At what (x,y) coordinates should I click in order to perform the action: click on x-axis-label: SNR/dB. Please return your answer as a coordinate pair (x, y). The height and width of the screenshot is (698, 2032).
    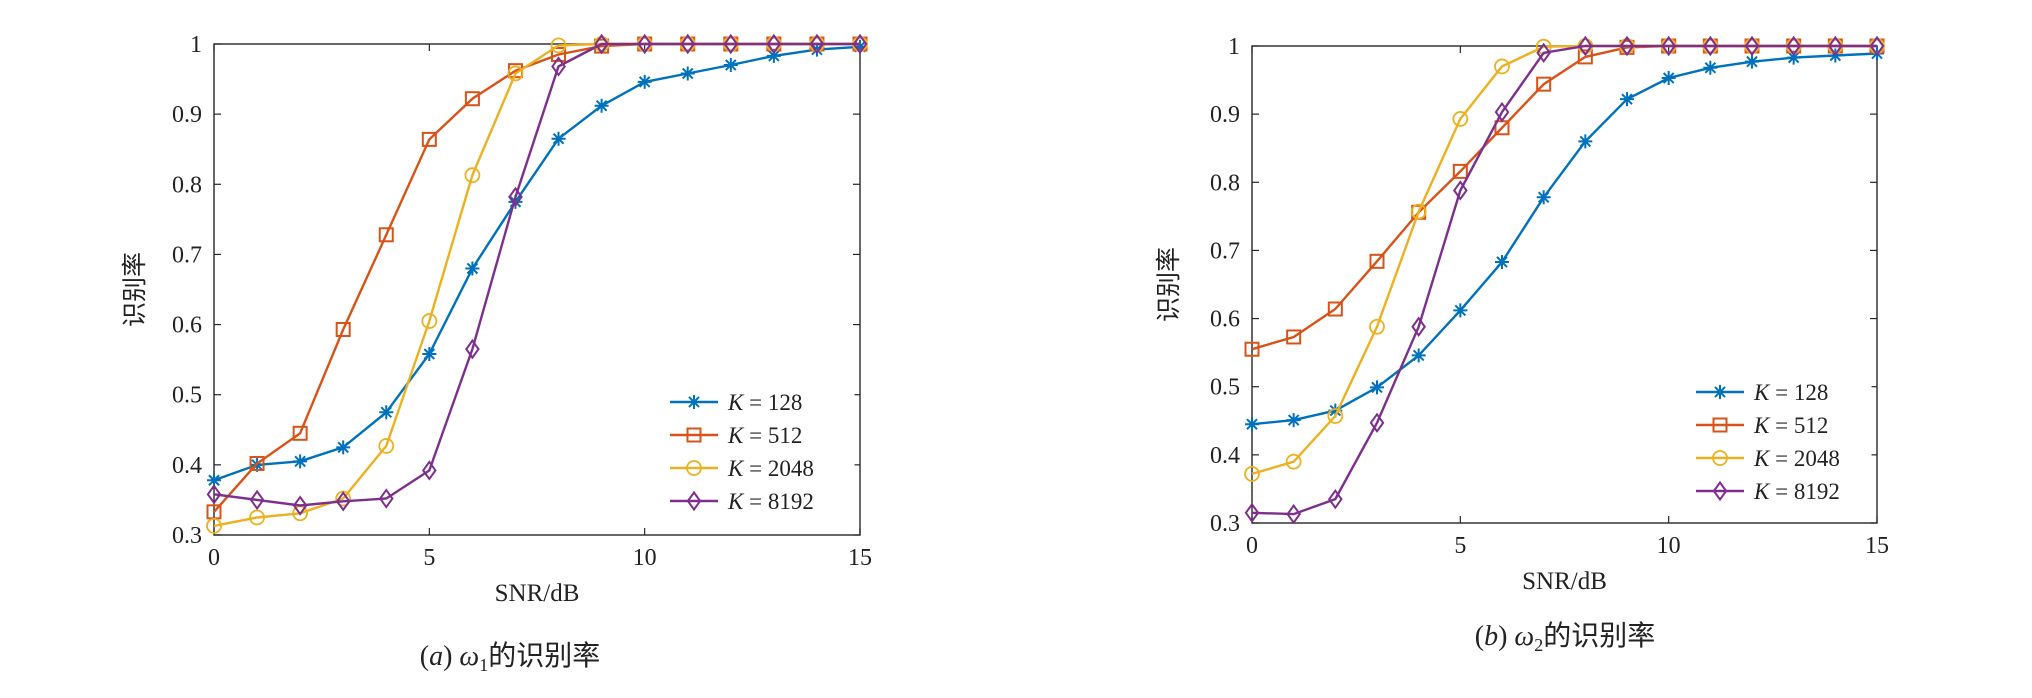
    Looking at the image, I should click on (537, 593).